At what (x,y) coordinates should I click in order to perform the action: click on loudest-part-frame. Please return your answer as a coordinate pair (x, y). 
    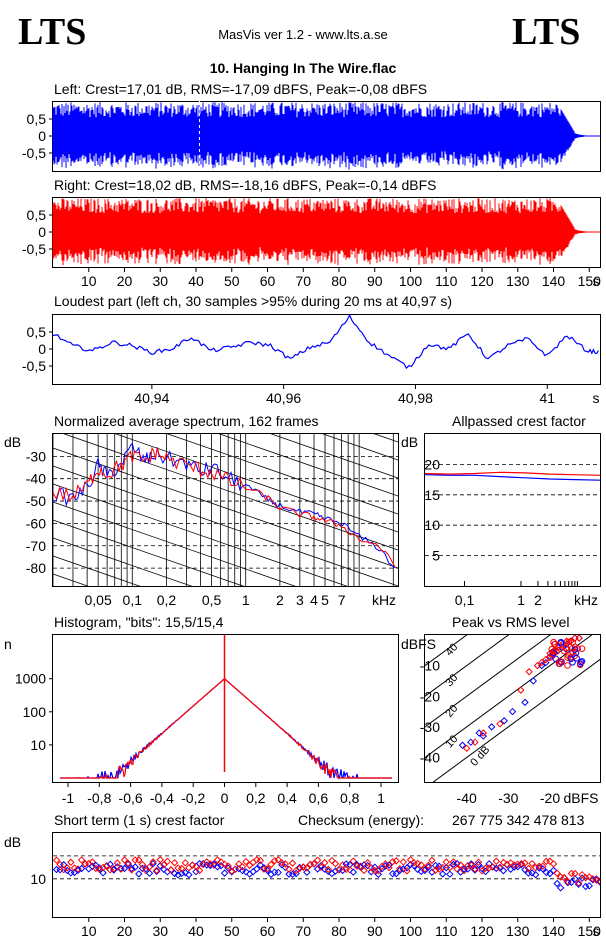
    Looking at the image, I should click on (326, 349).